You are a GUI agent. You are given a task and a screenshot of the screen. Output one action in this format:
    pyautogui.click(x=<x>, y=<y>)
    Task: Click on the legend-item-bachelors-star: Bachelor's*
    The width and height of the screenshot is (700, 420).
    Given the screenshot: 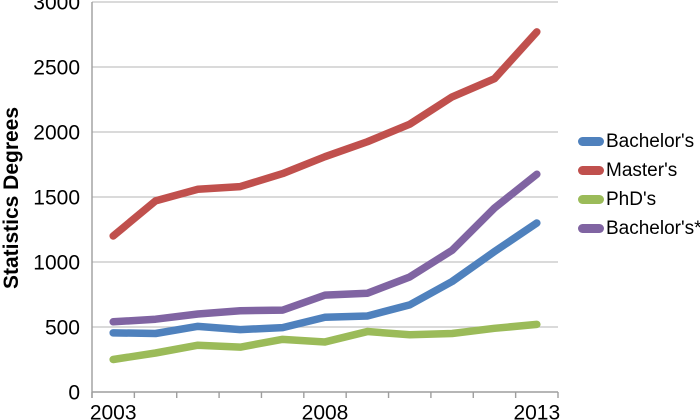 What is the action you would take?
    pyautogui.click(x=639, y=228)
    